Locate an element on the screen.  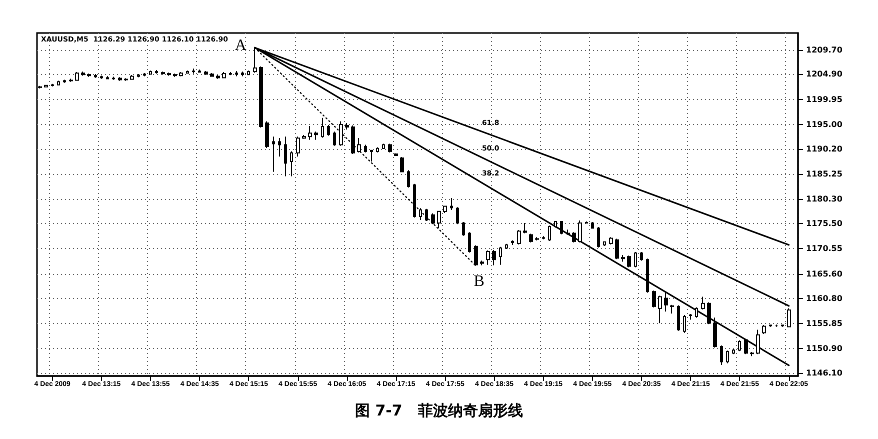
y-tick-label: 1209.70 is located at coordinates (824, 49).